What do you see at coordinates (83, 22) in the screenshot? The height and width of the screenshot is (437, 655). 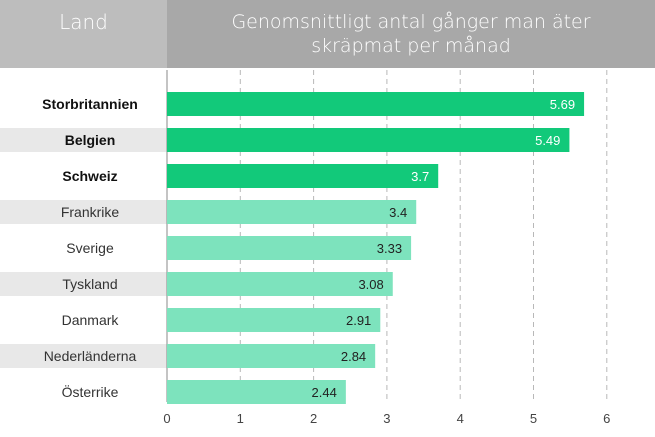 I see `category-header-label: Land` at bounding box center [83, 22].